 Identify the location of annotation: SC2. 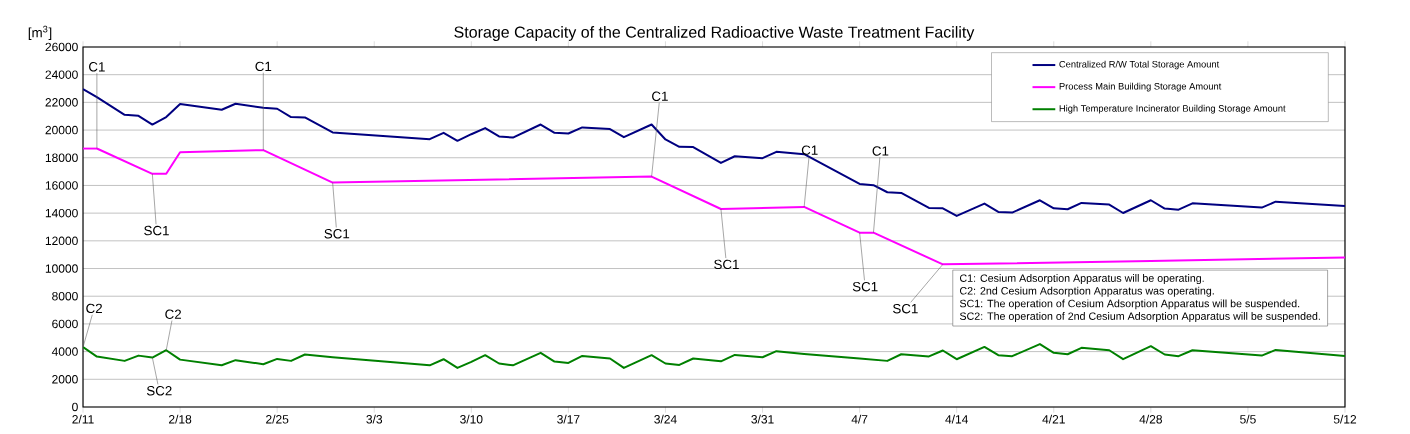
(159, 391).